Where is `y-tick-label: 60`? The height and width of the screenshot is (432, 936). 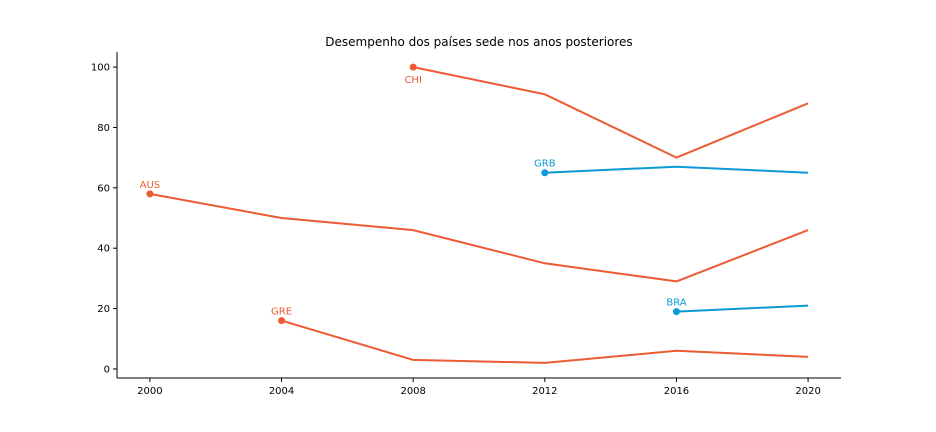
y-tick-label: 60 is located at coordinates (103, 188).